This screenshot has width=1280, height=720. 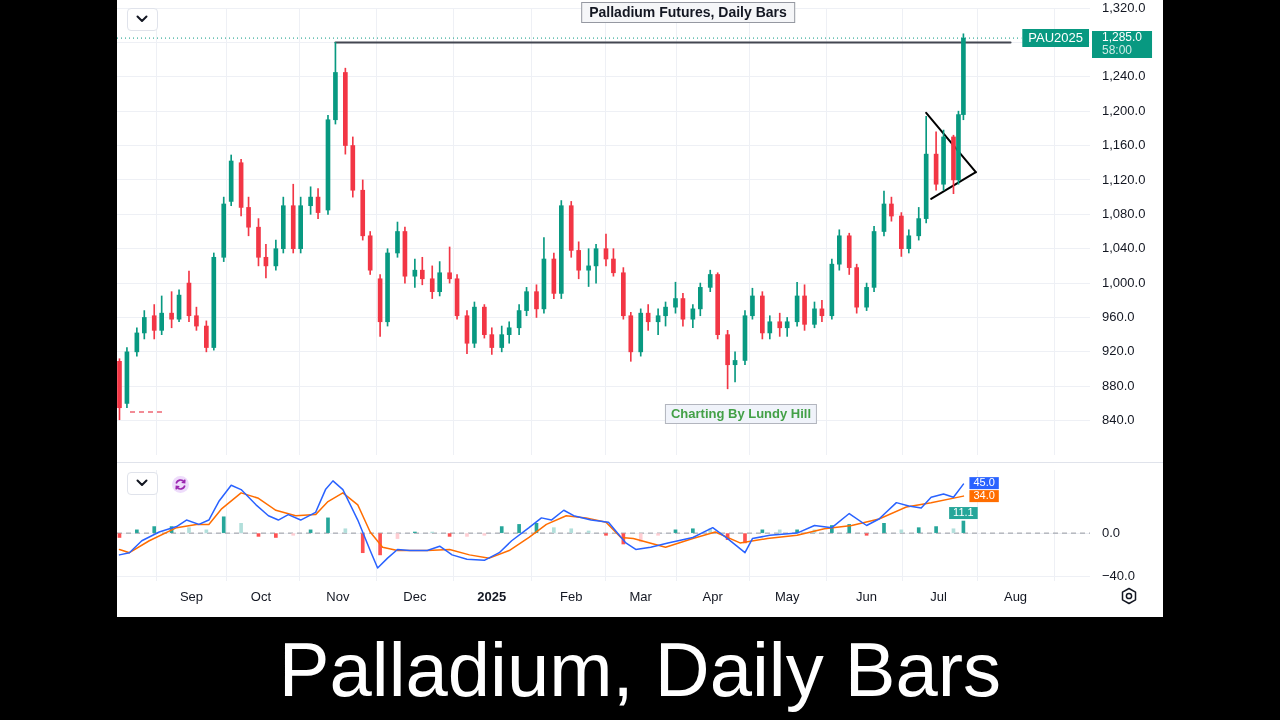 I want to click on y-tick-label: 1,320.0, so click(x=1124, y=7).